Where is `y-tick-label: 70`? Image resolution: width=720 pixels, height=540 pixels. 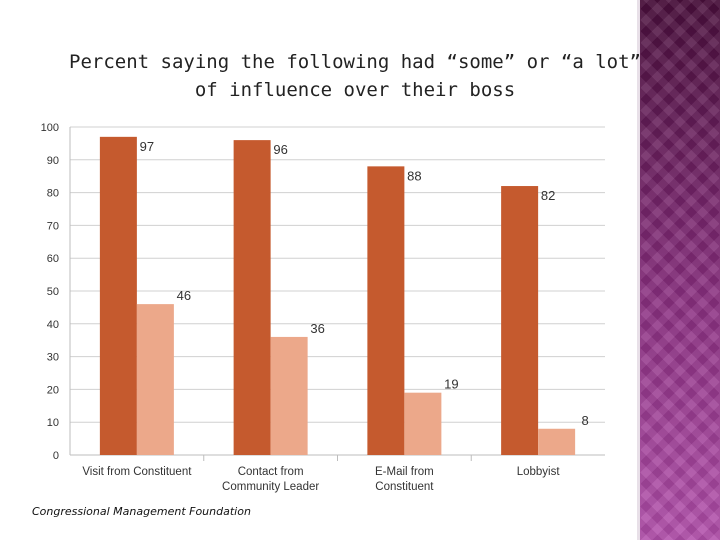
y-tick-label: 70 is located at coordinates (53, 226).